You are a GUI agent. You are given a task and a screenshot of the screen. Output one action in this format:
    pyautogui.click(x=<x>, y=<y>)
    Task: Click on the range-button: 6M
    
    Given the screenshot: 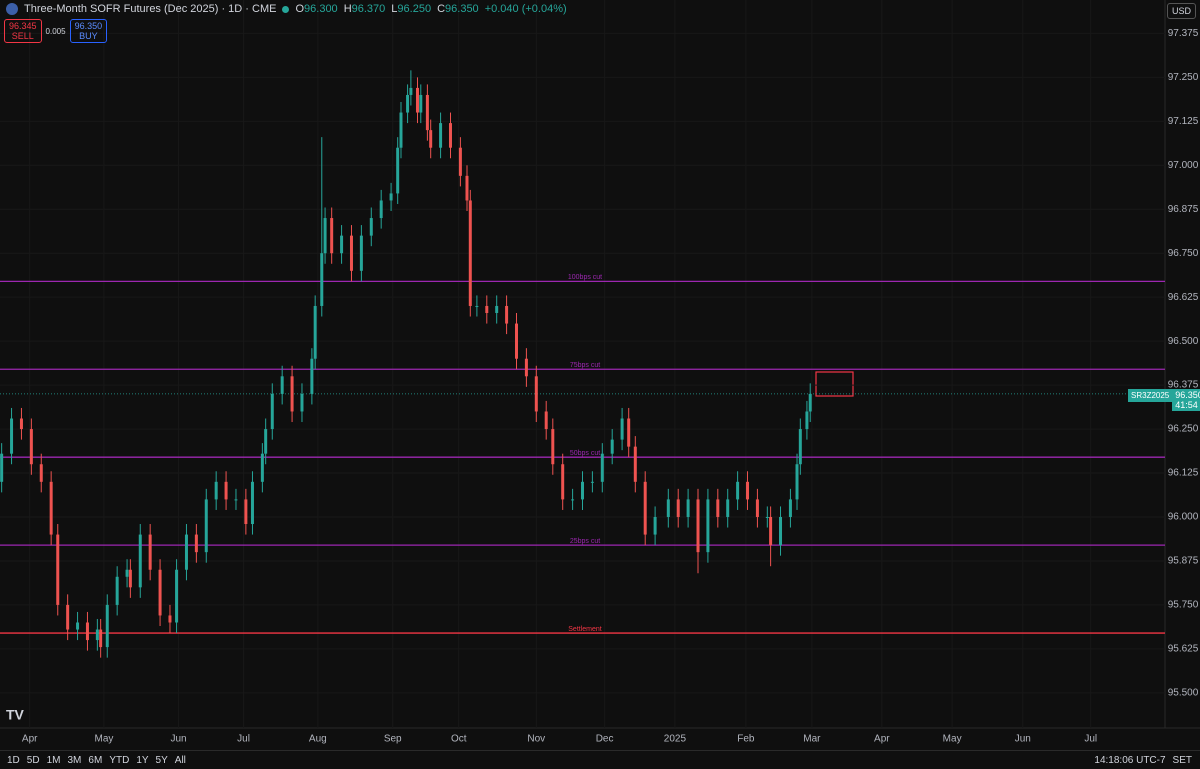 What is the action you would take?
    pyautogui.click(x=95, y=760)
    